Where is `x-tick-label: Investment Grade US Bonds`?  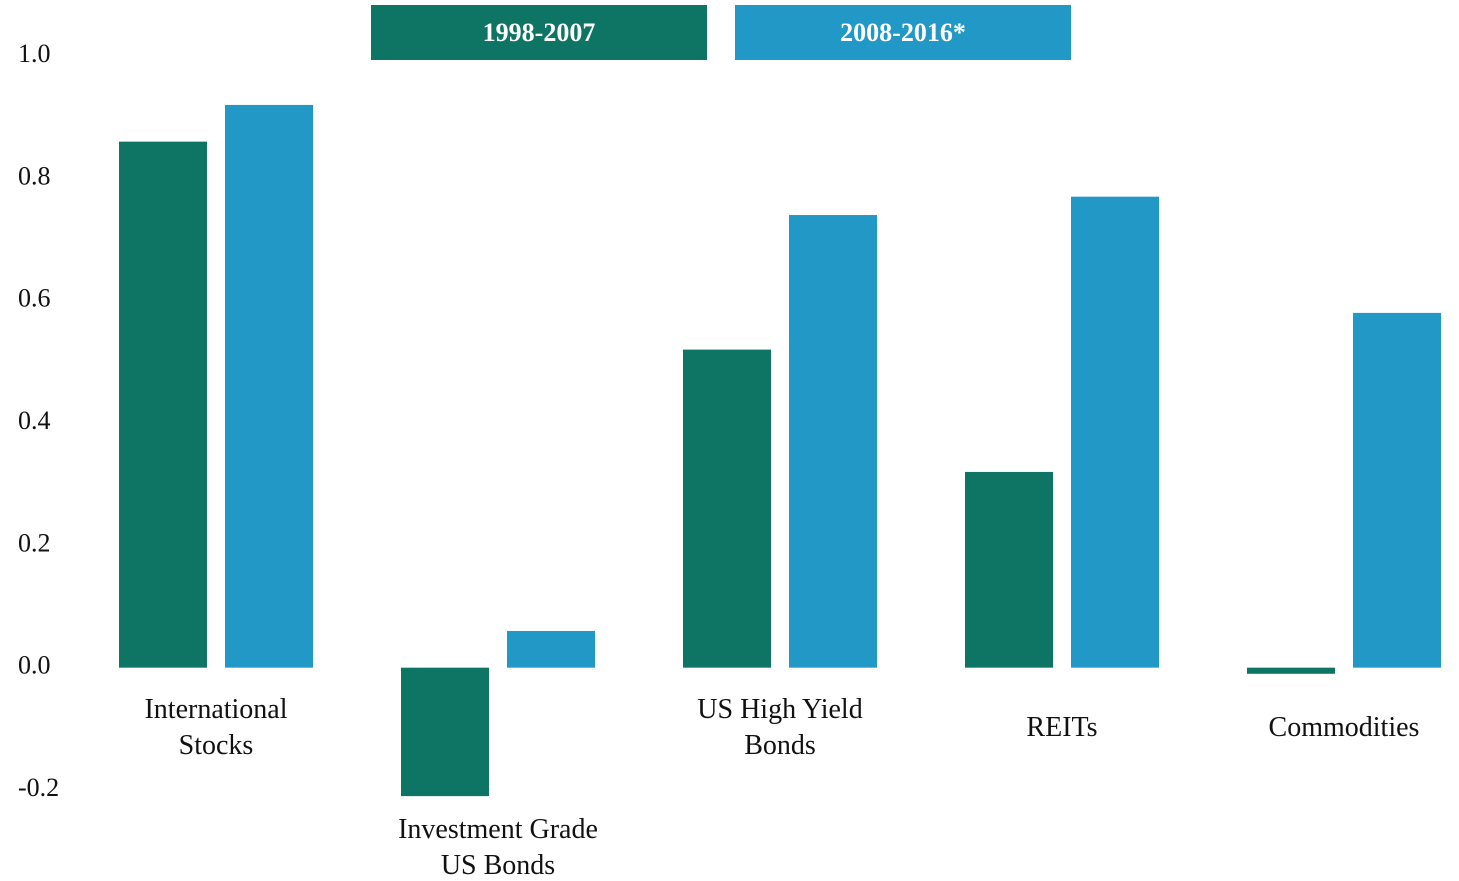 x-tick-label: Investment Grade US Bonds is located at coordinates (498, 847).